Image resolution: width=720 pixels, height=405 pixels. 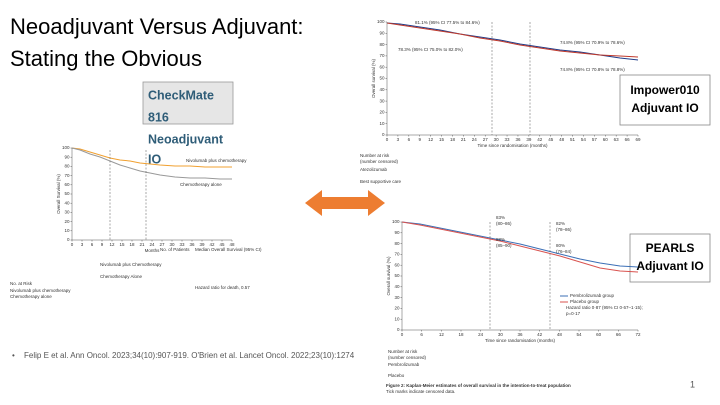 I want to click on legend: Chemotherapy alone, so click(x=201, y=184).